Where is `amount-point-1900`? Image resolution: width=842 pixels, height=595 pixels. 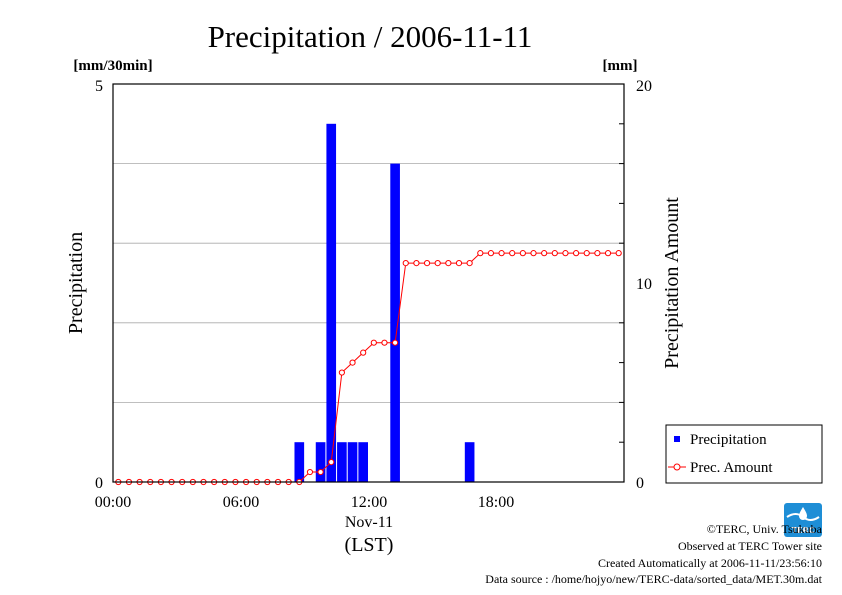
amount-point-1900 is located at coordinates (522, 253).